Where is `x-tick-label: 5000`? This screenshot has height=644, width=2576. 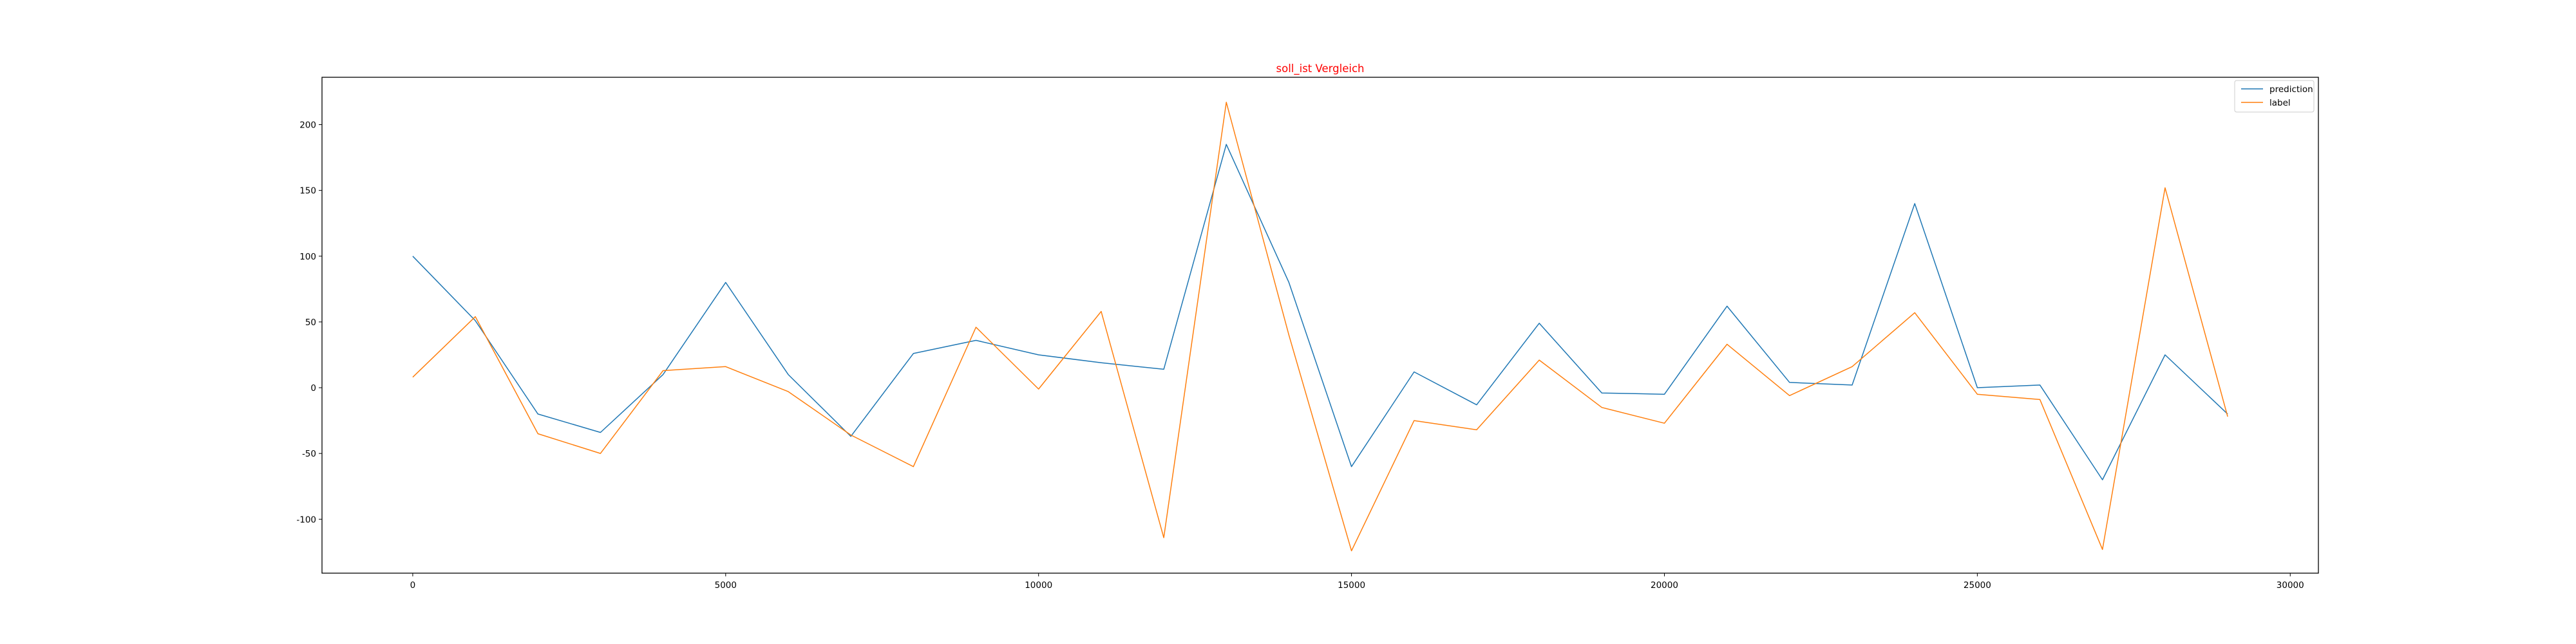 x-tick-label: 5000 is located at coordinates (726, 586).